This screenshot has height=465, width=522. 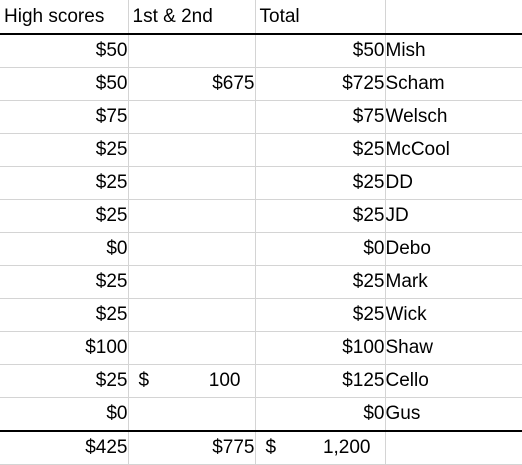 What do you see at coordinates (453, 117) in the screenshot?
I see `cell-player-name: Welsch` at bounding box center [453, 117].